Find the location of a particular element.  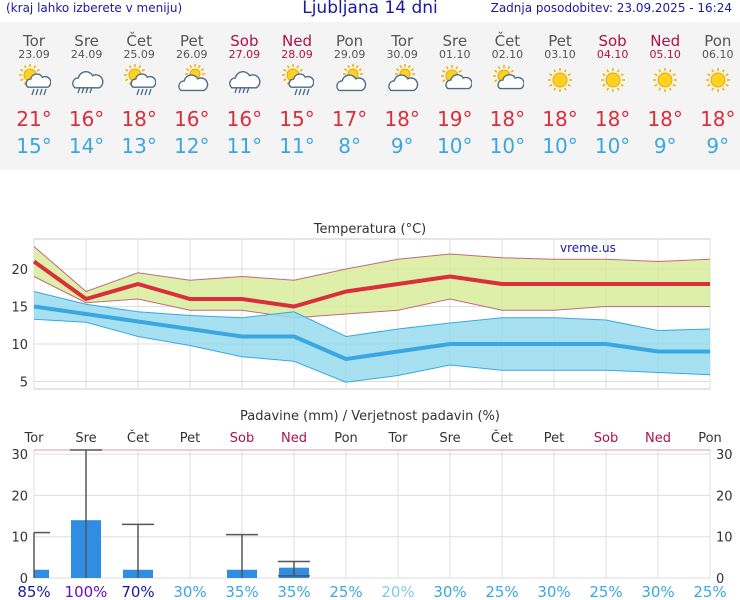

max-temp: 17° is located at coordinates (349, 119).